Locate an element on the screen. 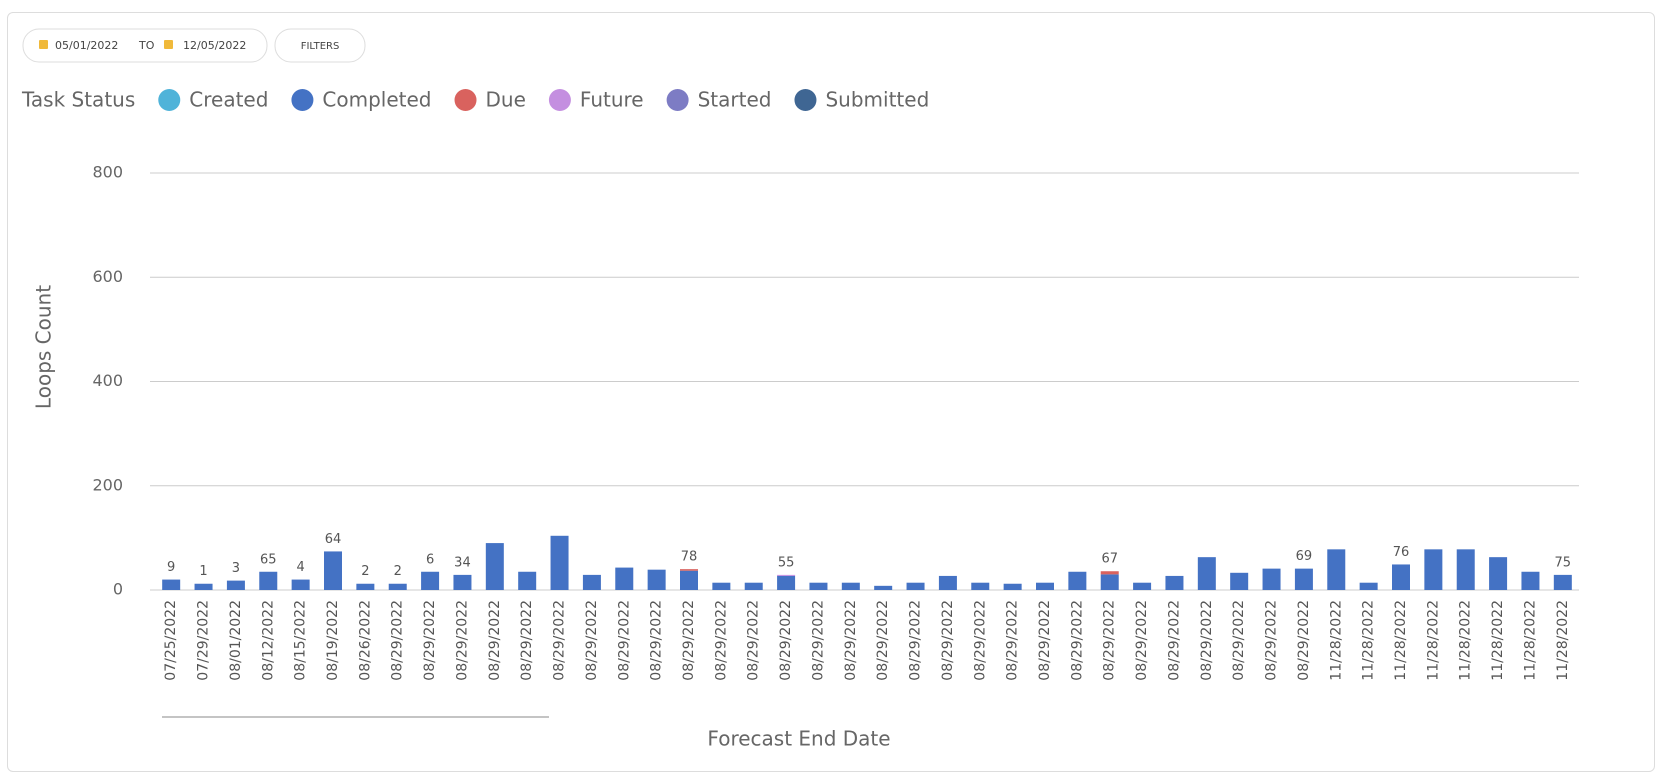  filters-button is located at coordinates (320, 45).